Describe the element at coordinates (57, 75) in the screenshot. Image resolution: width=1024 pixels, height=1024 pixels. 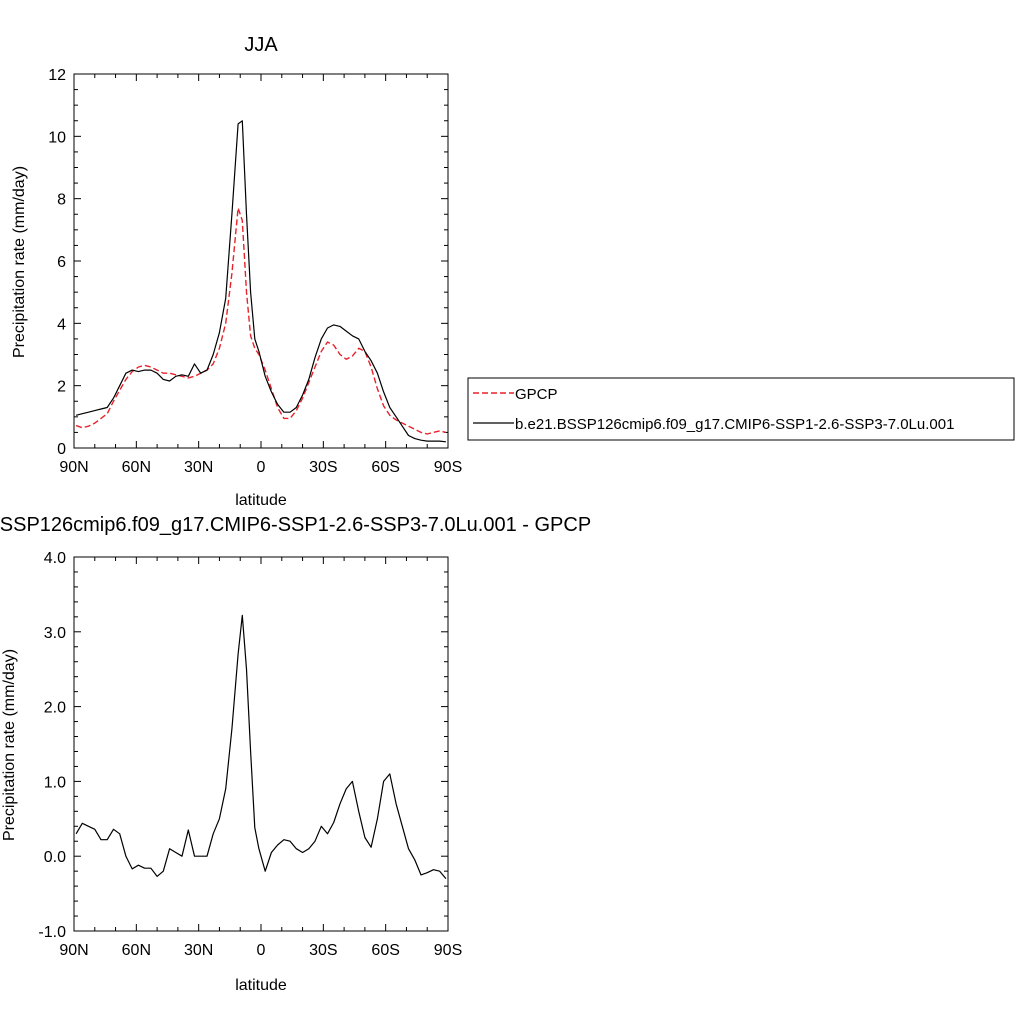
I see `top-chart-y-tick-label: 12` at that location.